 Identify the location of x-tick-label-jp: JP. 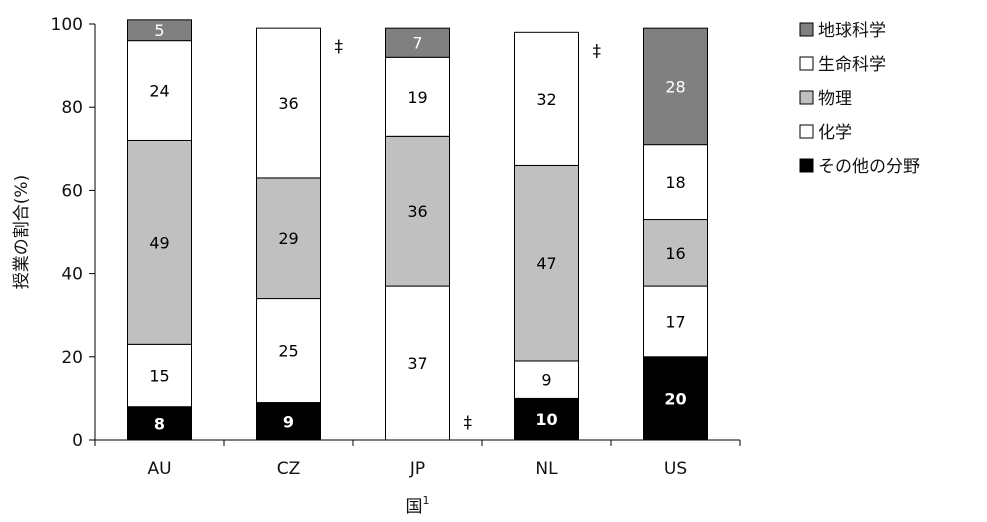
(417, 469).